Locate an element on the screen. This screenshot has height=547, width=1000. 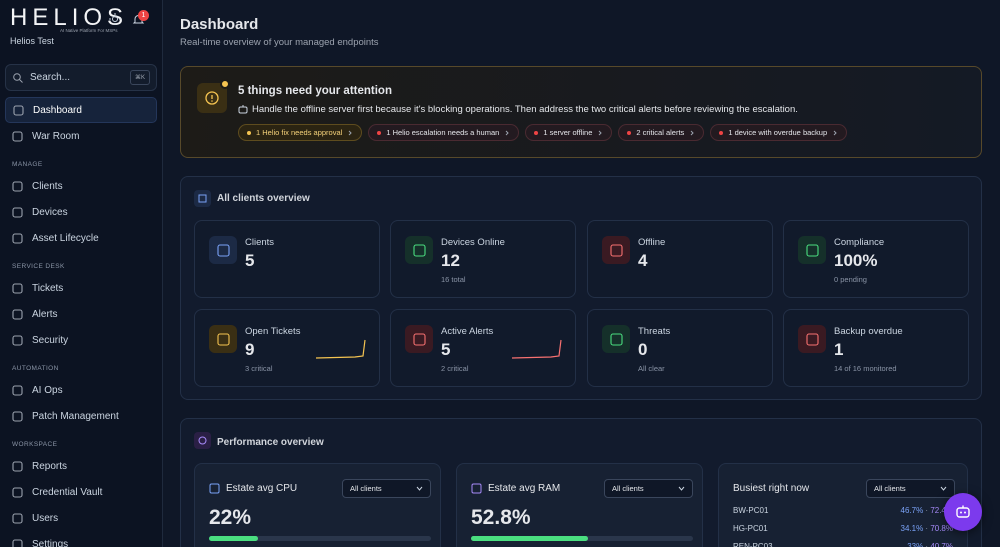
nav-item: War Room is located at coordinates (81, 136).